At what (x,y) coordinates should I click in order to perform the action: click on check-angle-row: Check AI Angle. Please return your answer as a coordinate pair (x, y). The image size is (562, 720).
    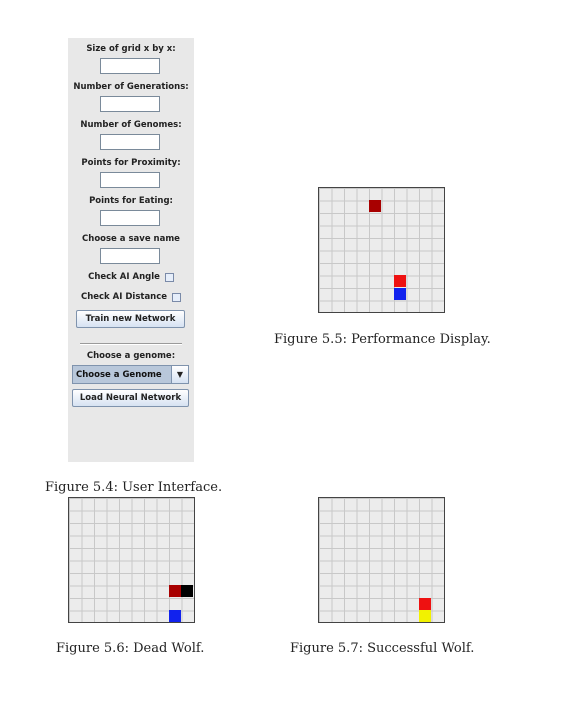
    Looking at the image, I should click on (131, 277).